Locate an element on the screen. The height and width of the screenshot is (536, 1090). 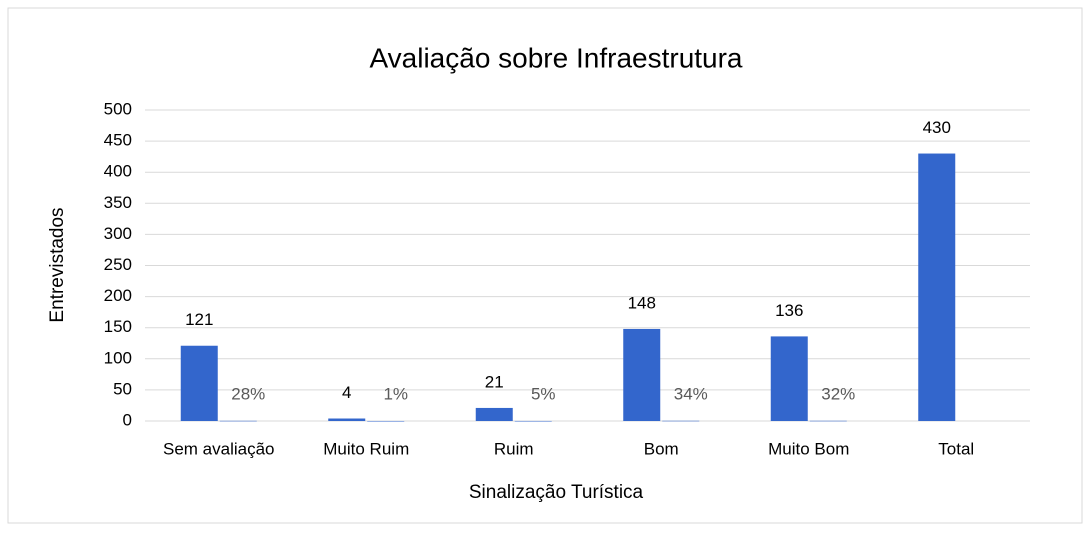
y-tick-label: 50 is located at coordinates (122, 388).